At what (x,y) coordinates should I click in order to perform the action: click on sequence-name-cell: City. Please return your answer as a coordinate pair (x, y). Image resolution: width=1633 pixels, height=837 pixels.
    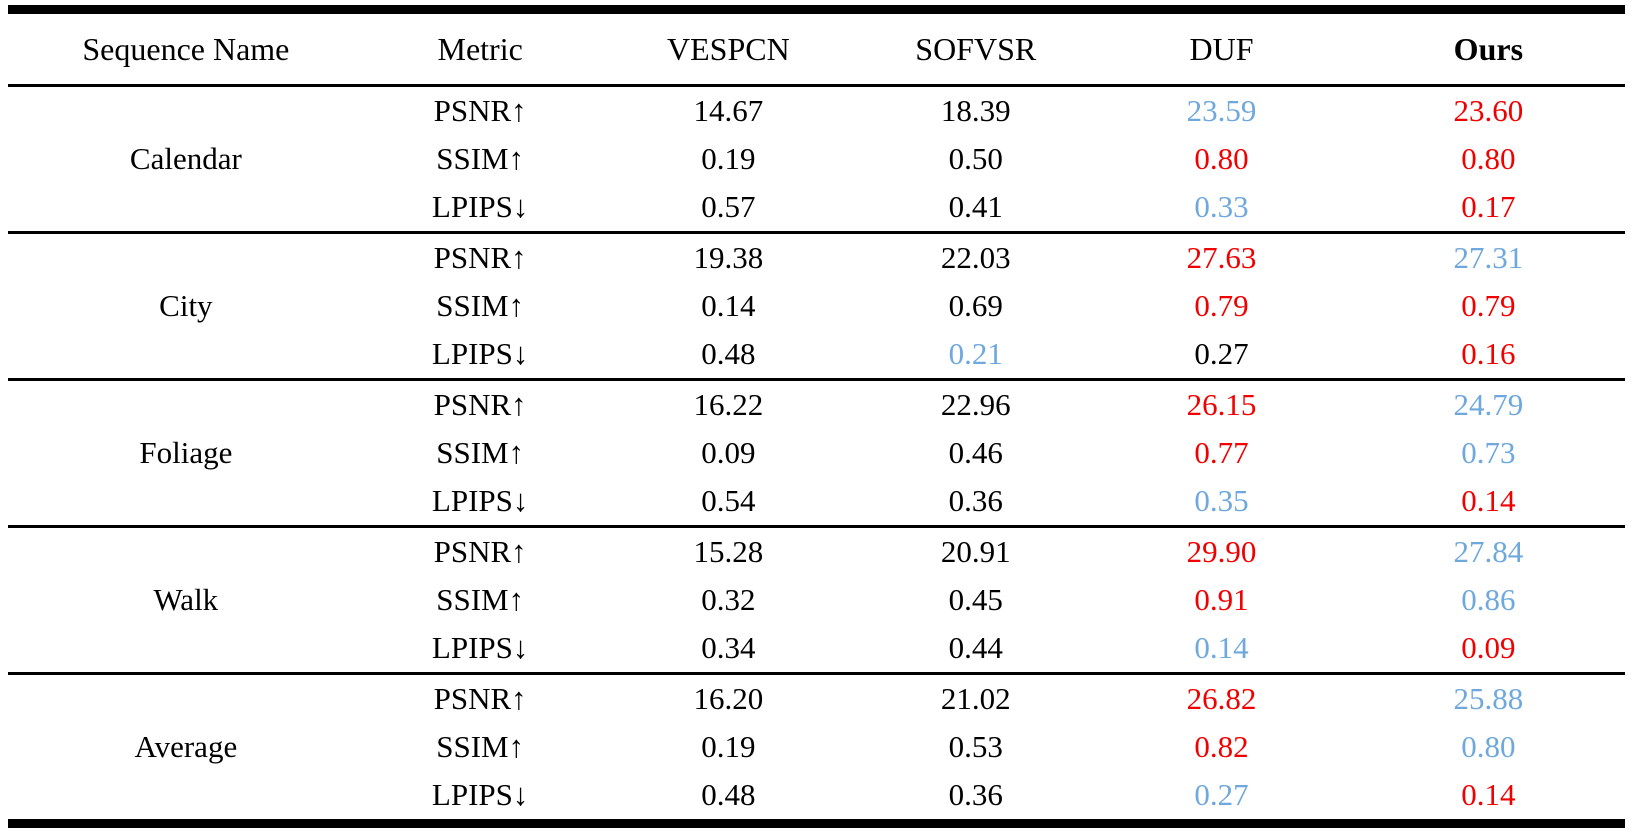
    Looking at the image, I should click on (186, 305).